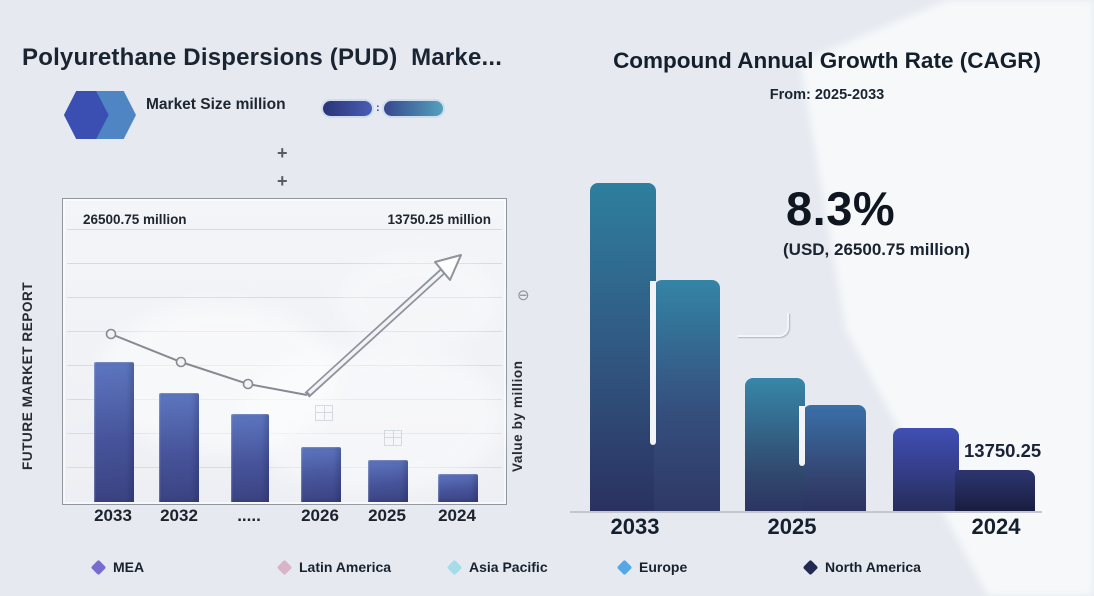  What do you see at coordinates (687, 396) in the screenshot?
I see `cagr-bar-2033-short` at bounding box center [687, 396].